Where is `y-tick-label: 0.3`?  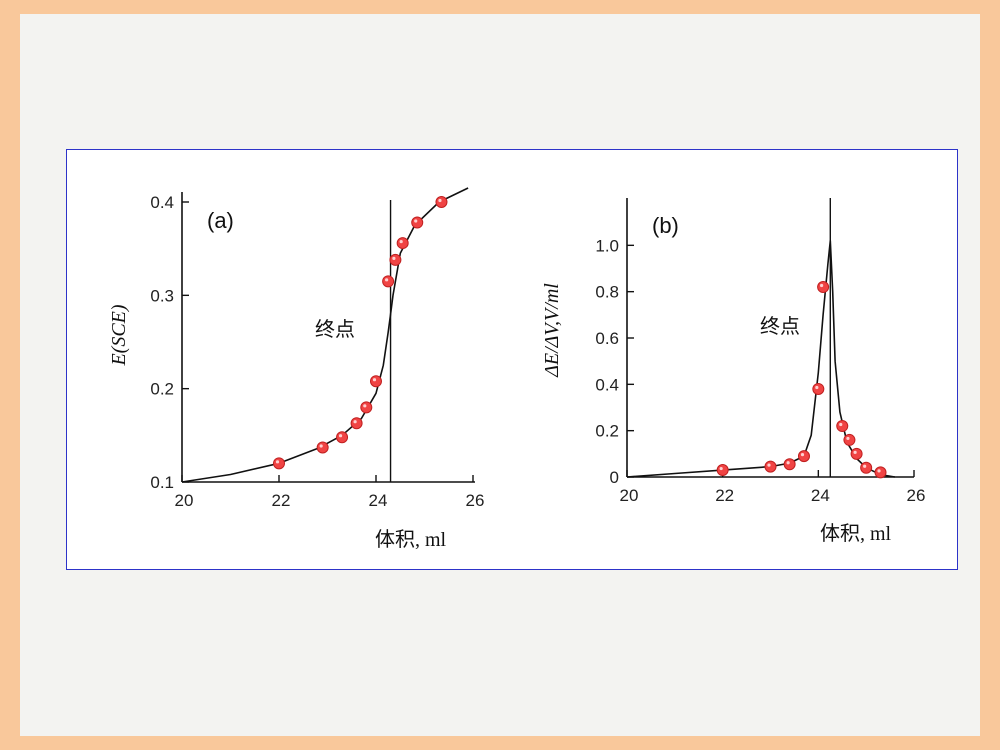
y-tick-label: 0.3 is located at coordinates (162, 295).